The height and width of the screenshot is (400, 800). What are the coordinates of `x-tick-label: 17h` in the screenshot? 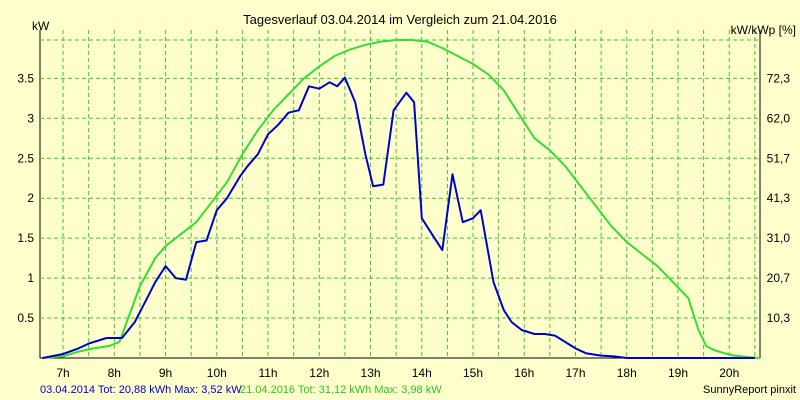 It's located at (576, 373).